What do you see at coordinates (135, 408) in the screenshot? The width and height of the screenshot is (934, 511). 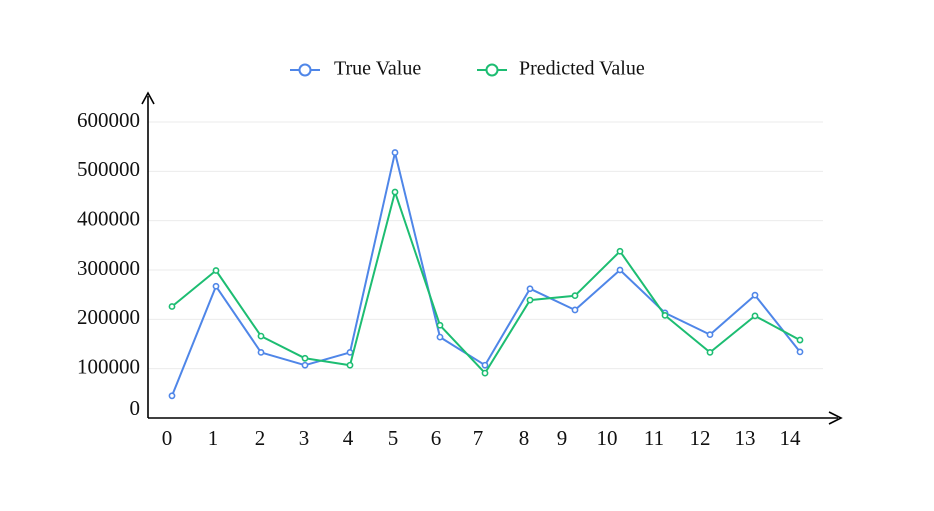 I see `y-tick-label: 0` at bounding box center [135, 408].